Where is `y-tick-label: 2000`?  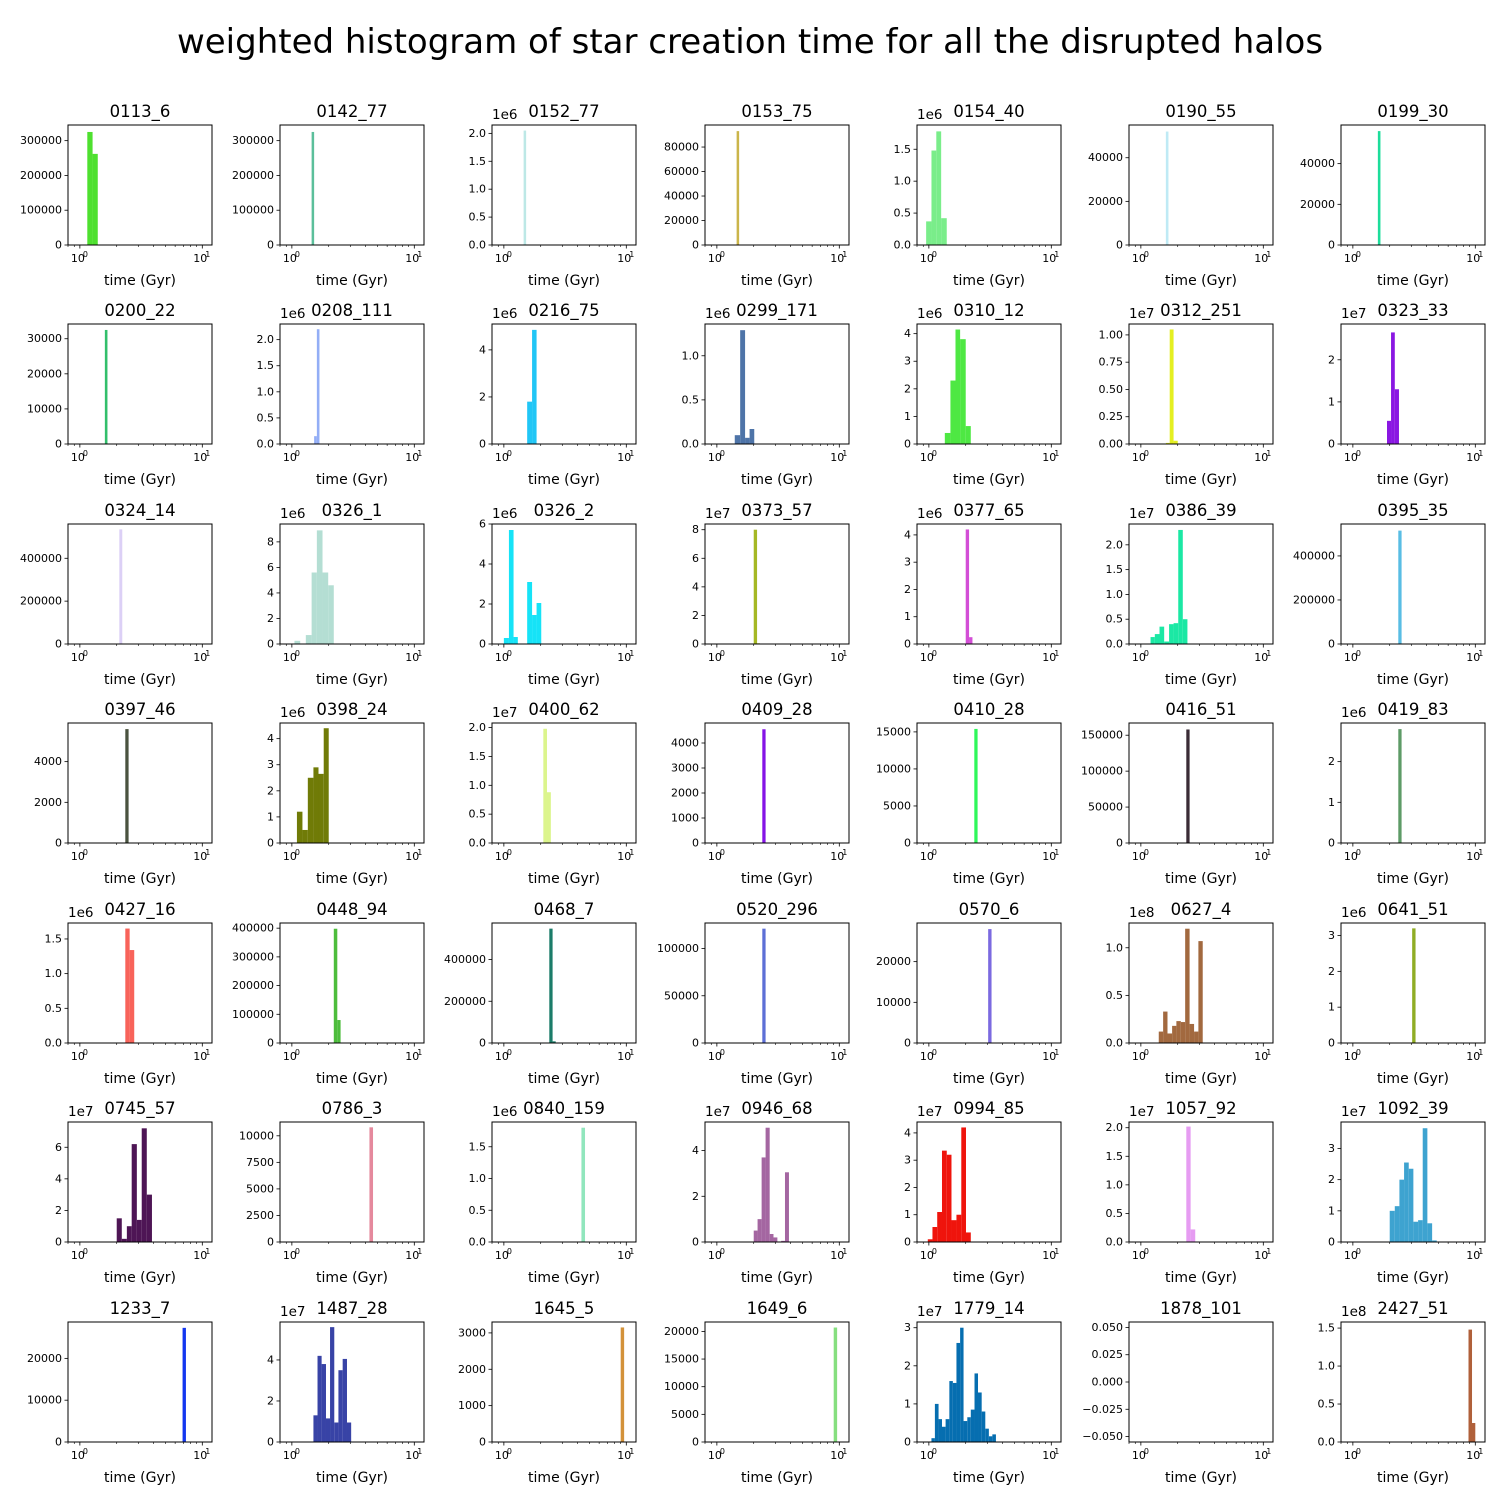
y-tick-label: 2000 is located at coordinates (472, 1369).